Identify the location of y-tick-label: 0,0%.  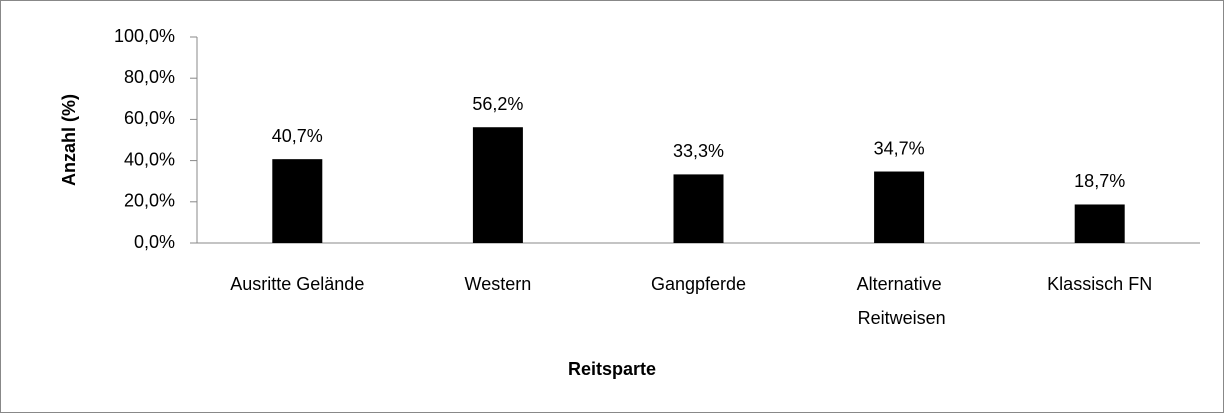
(154, 242).